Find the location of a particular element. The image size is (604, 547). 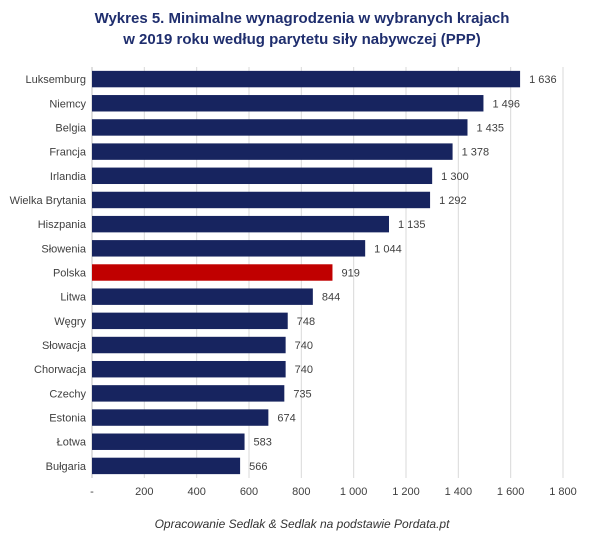

category-label: Słowacja is located at coordinates (64, 346).